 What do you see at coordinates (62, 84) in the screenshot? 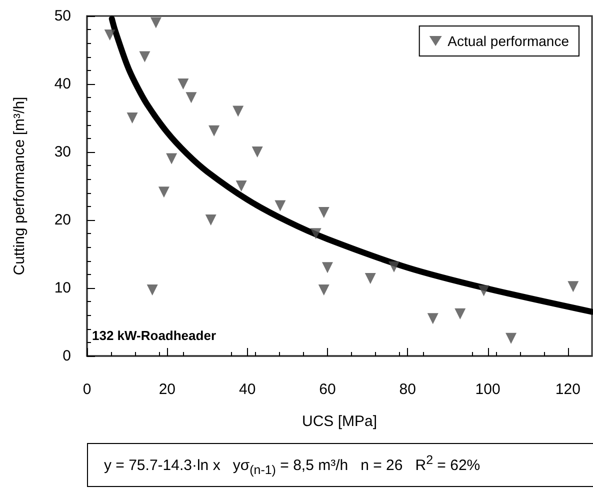
I see `y-tick-label: 40` at bounding box center [62, 84].